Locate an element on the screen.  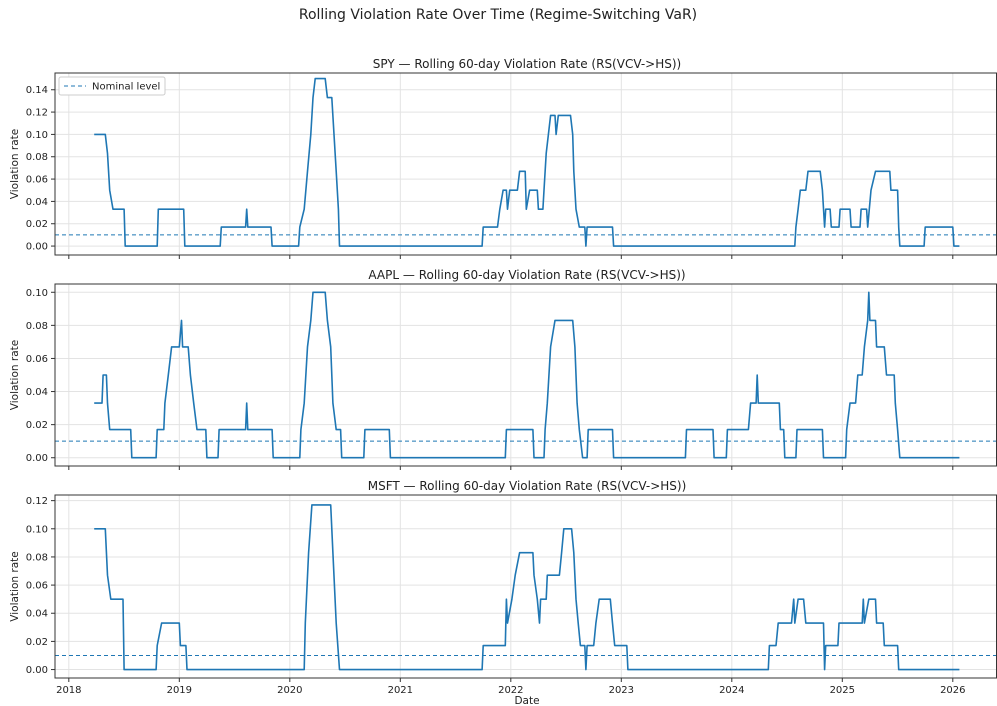
msft-y-tick-label: 0.06 is located at coordinates (37, 586).